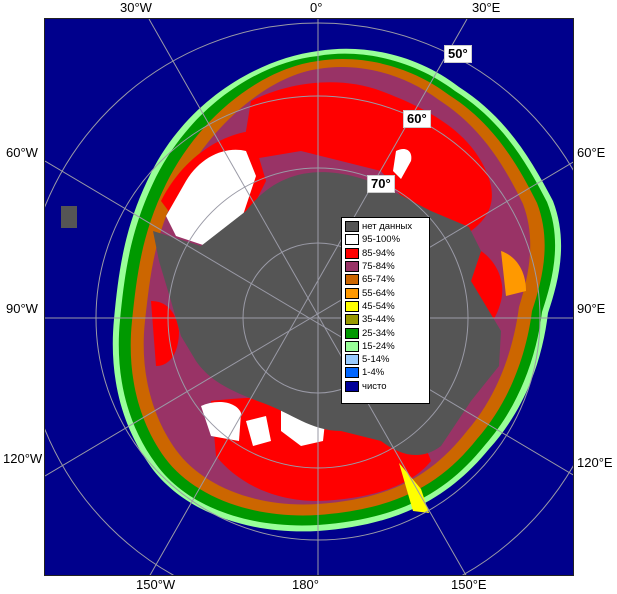 This screenshot has height=594, width=617. I want to click on legend-item: 85-94%, so click(385, 253).